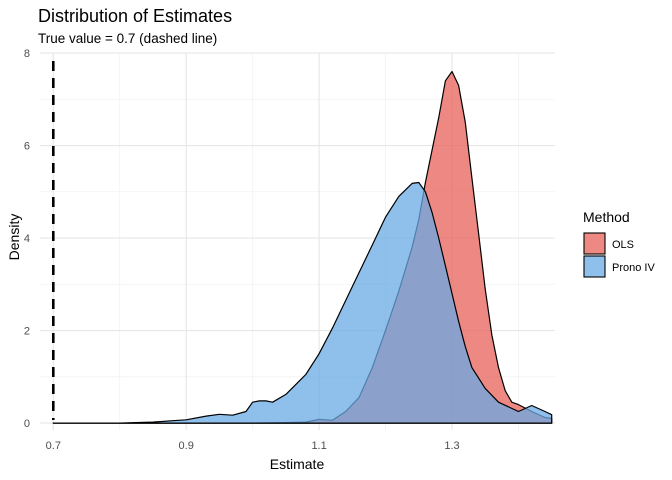 The width and height of the screenshot is (672, 480). What do you see at coordinates (633, 268) in the screenshot?
I see `legend-label-prono-iv: Prono IV` at bounding box center [633, 268].